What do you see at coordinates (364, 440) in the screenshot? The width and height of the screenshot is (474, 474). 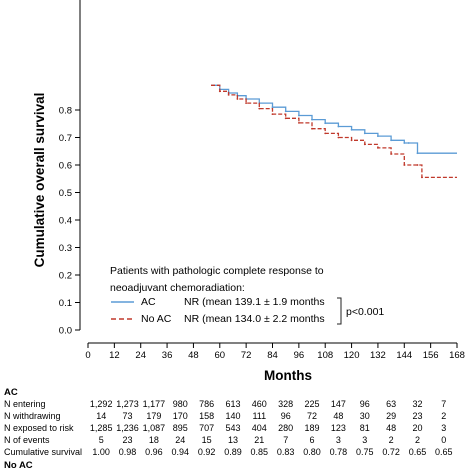 I see `table-cell: 3` at bounding box center [364, 440].